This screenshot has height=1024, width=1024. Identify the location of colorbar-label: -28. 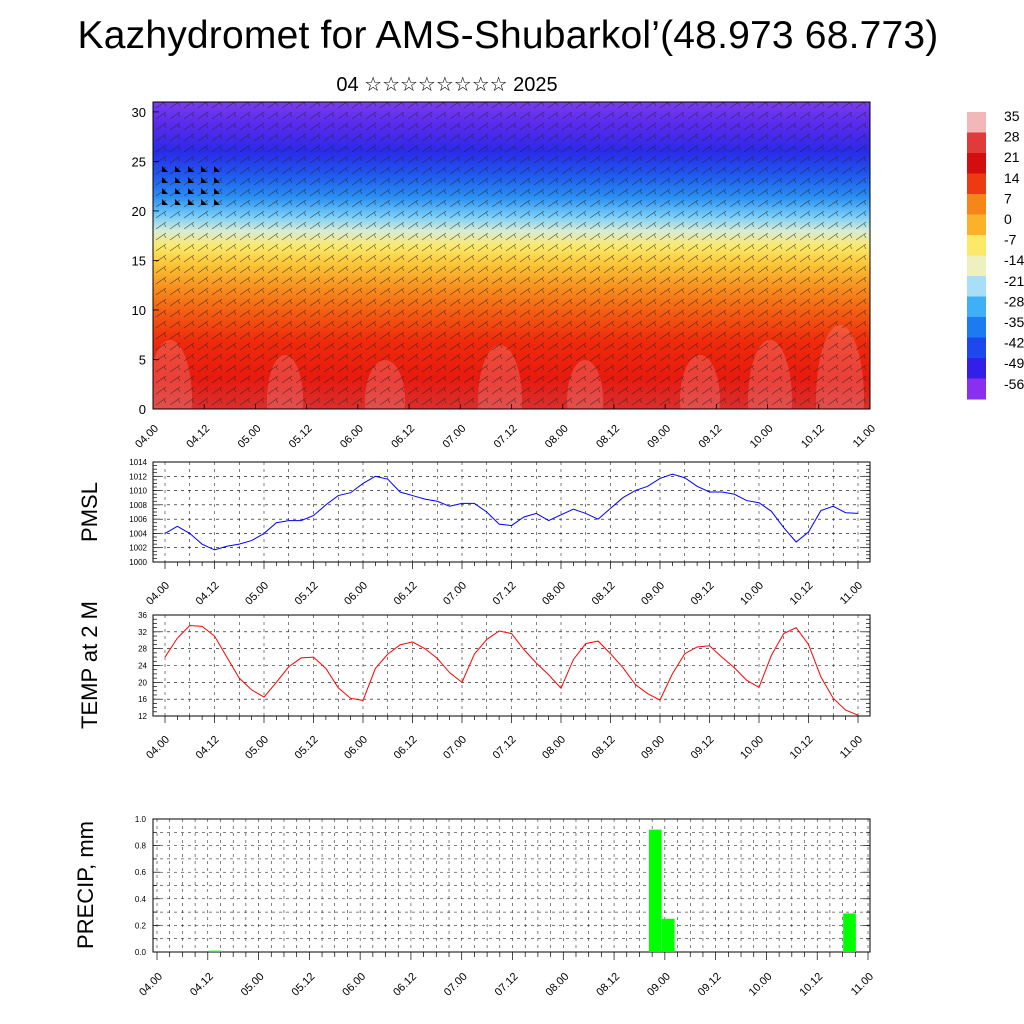
(1014, 301).